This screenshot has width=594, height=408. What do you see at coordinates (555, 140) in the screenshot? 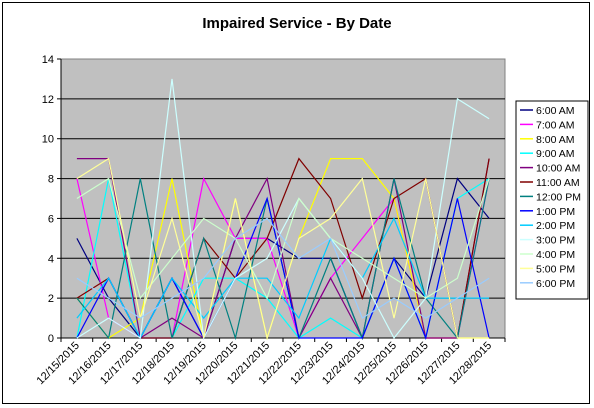
I see `legend-entry: 8:00 AM` at bounding box center [555, 140].